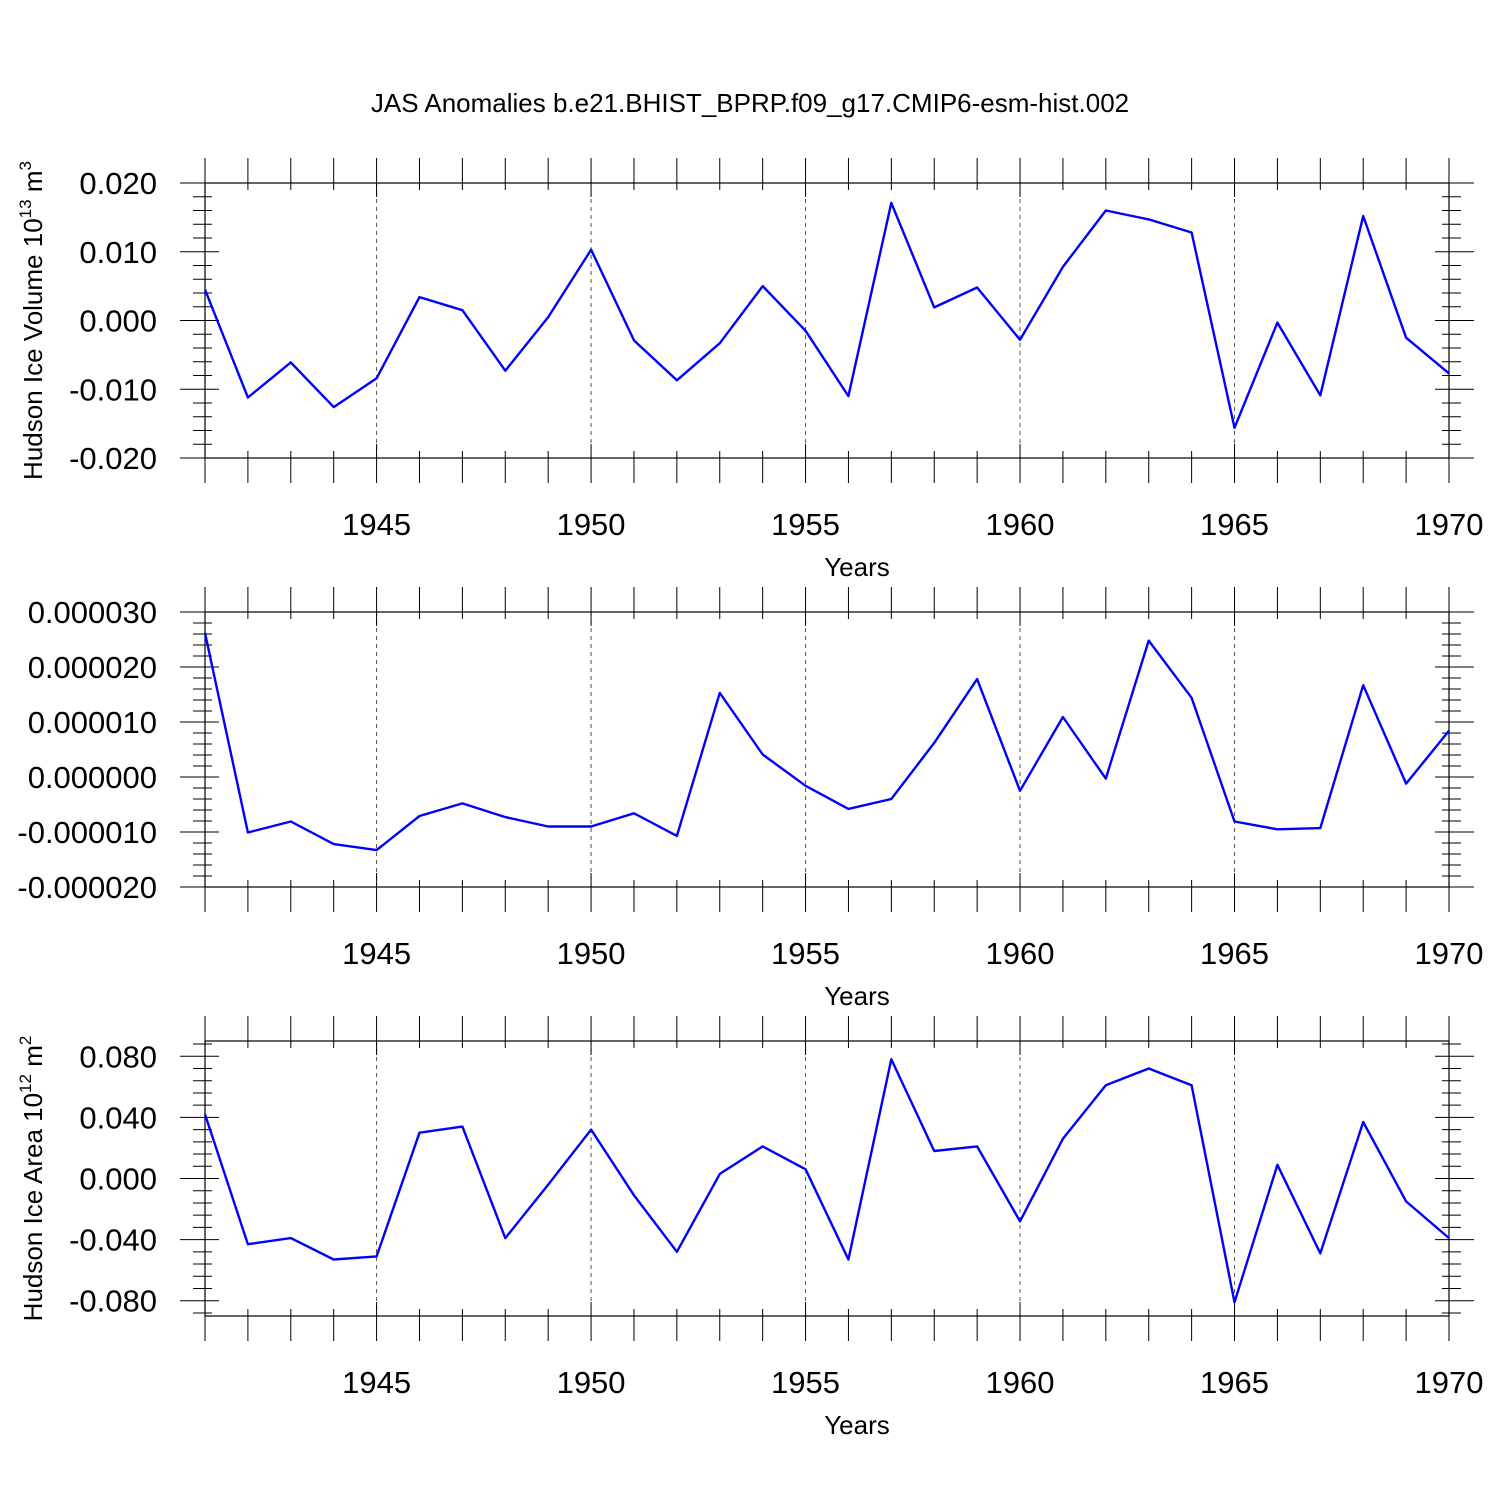 The width and height of the screenshot is (1500, 1500). What do you see at coordinates (25, 165) in the screenshot?
I see `y-axis-label-unit-exponent: 3` at bounding box center [25, 165].